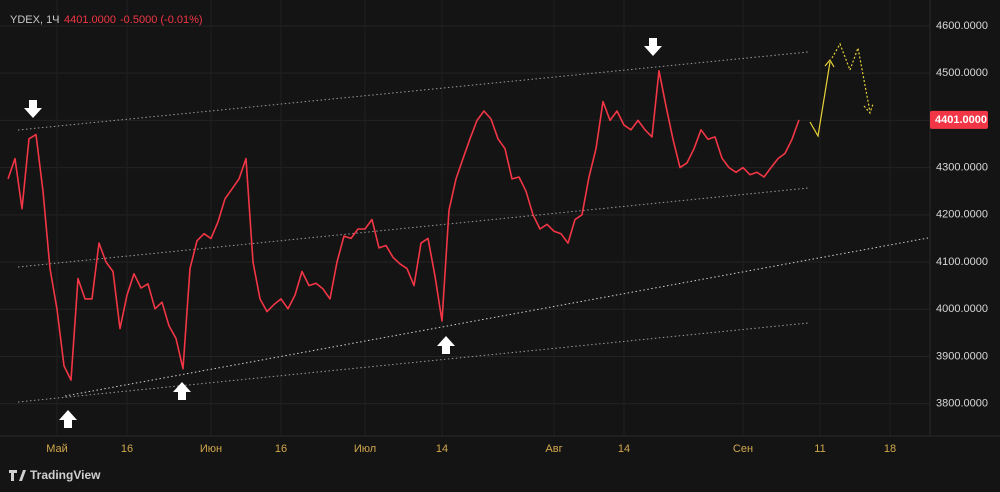  Describe the element at coordinates (65, 475) in the screenshot. I see `brand: TradingView` at that location.